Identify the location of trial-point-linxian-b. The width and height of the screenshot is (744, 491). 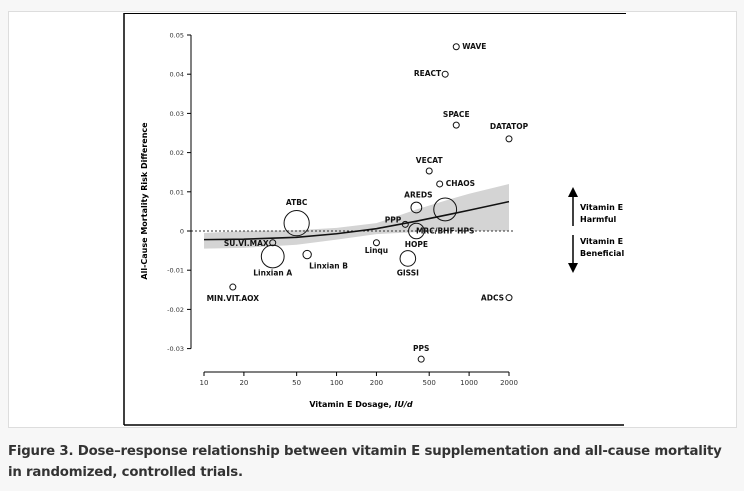
(307, 254).